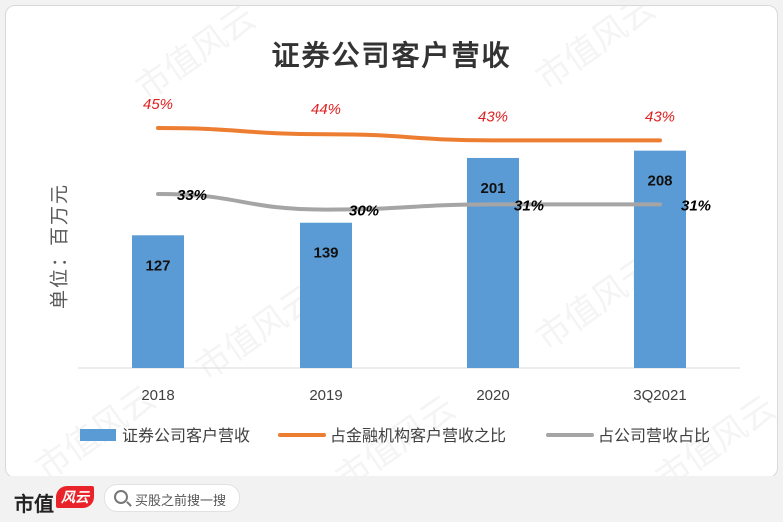 This screenshot has width=783, height=522. Describe the element at coordinates (121, 497) in the screenshot. I see `search-icon` at that location.